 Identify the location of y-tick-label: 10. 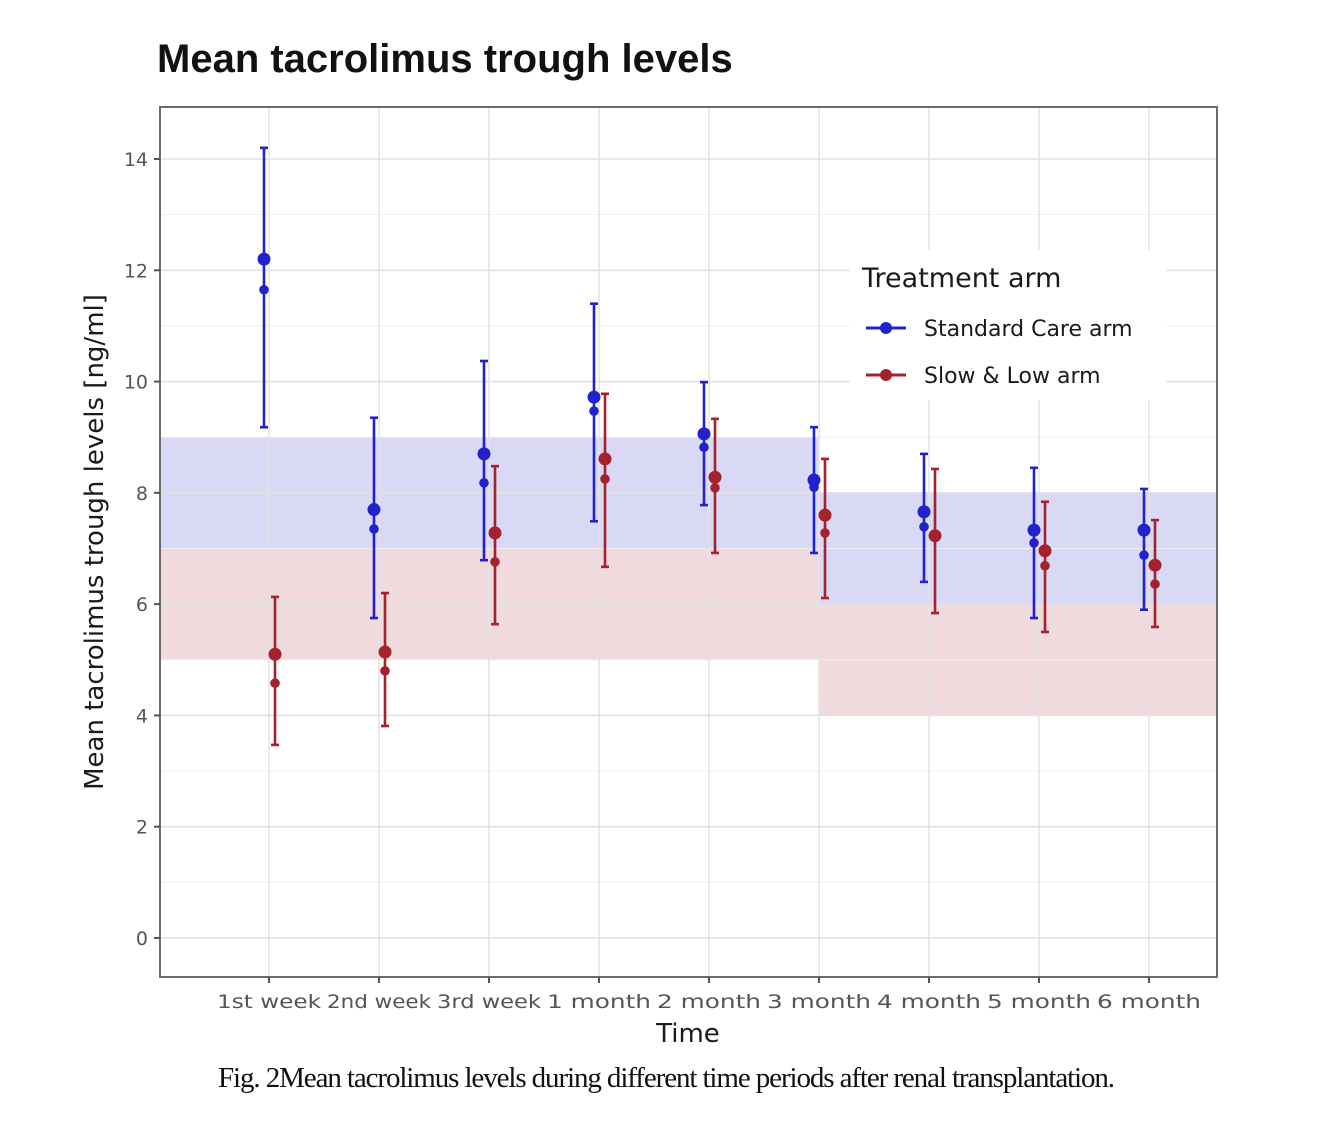
(136, 383).